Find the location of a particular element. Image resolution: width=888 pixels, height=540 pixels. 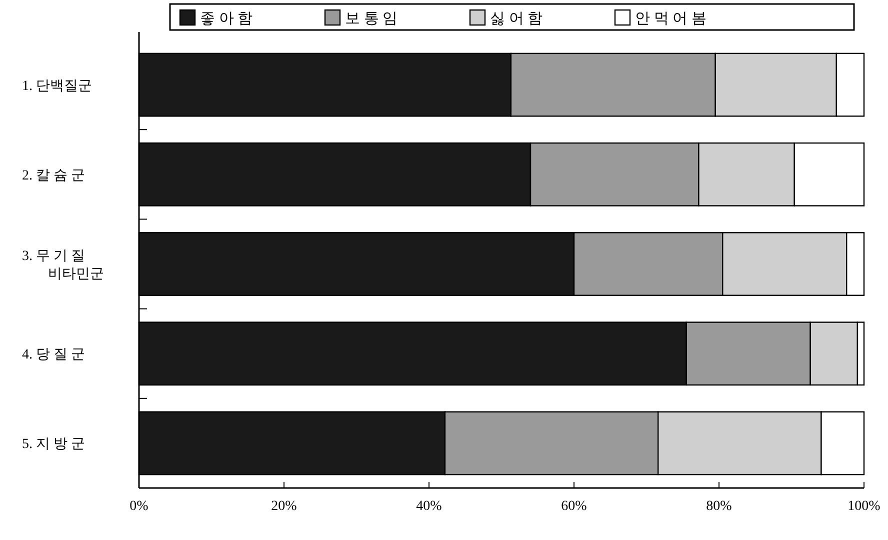

legend-label: 좋 아 함 is located at coordinates (226, 19).